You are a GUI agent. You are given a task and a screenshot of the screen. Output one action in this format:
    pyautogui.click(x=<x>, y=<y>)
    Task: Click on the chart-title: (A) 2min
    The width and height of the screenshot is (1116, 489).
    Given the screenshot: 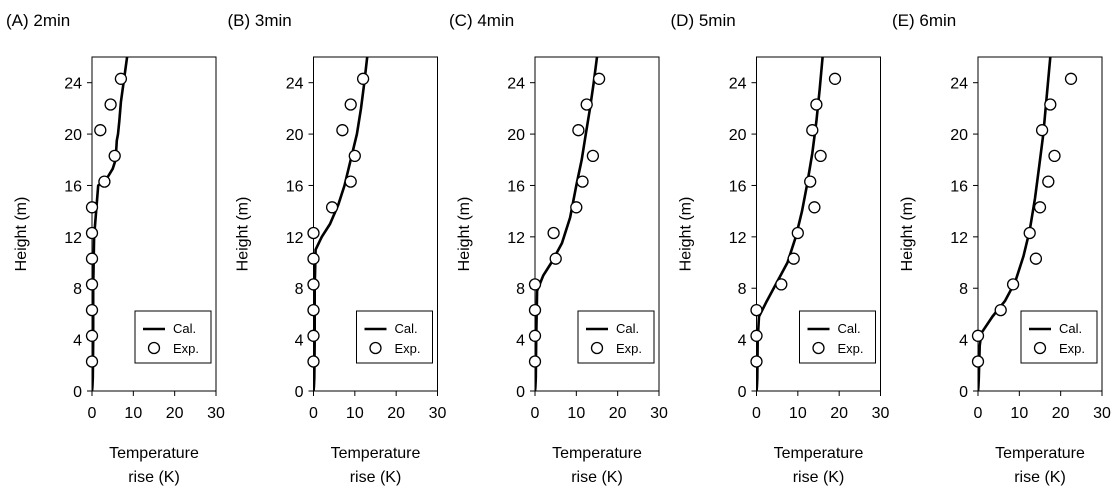 What is the action you would take?
    pyautogui.click(x=38, y=20)
    